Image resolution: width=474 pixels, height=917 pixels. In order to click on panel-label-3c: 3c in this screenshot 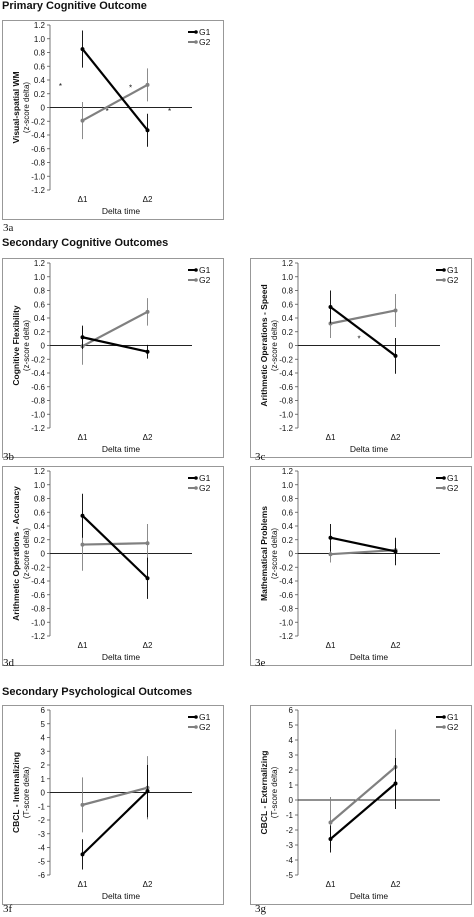, I will do `click(260, 457)`.